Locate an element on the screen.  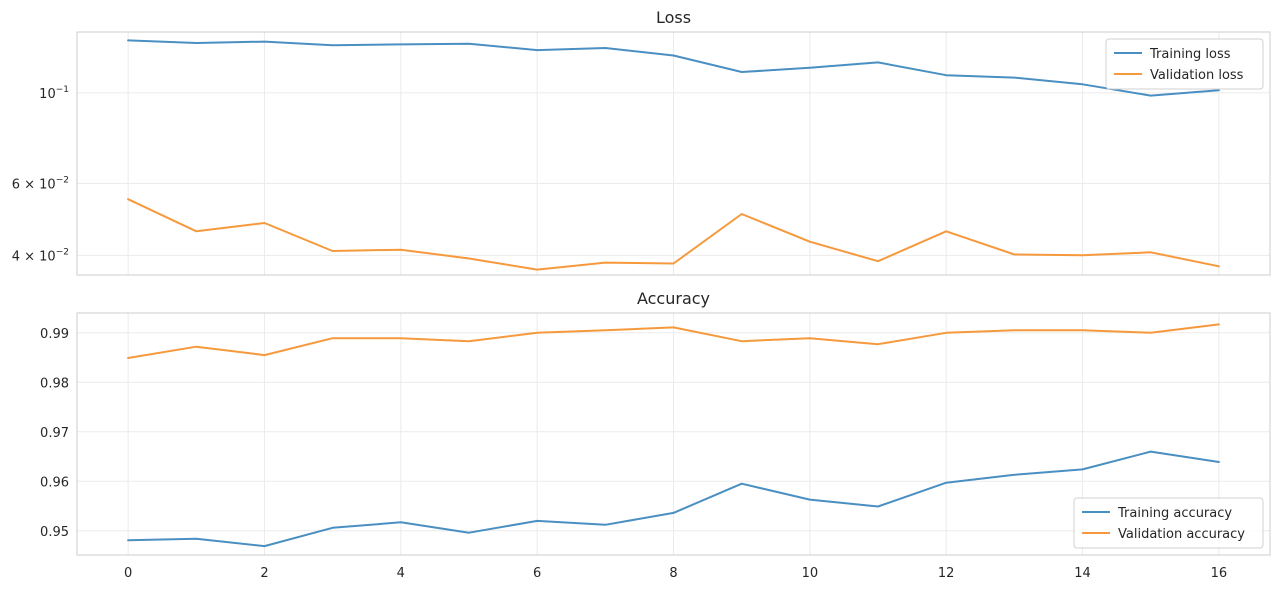
y-tick-label: 4 × 10⁻² is located at coordinates (40, 255).